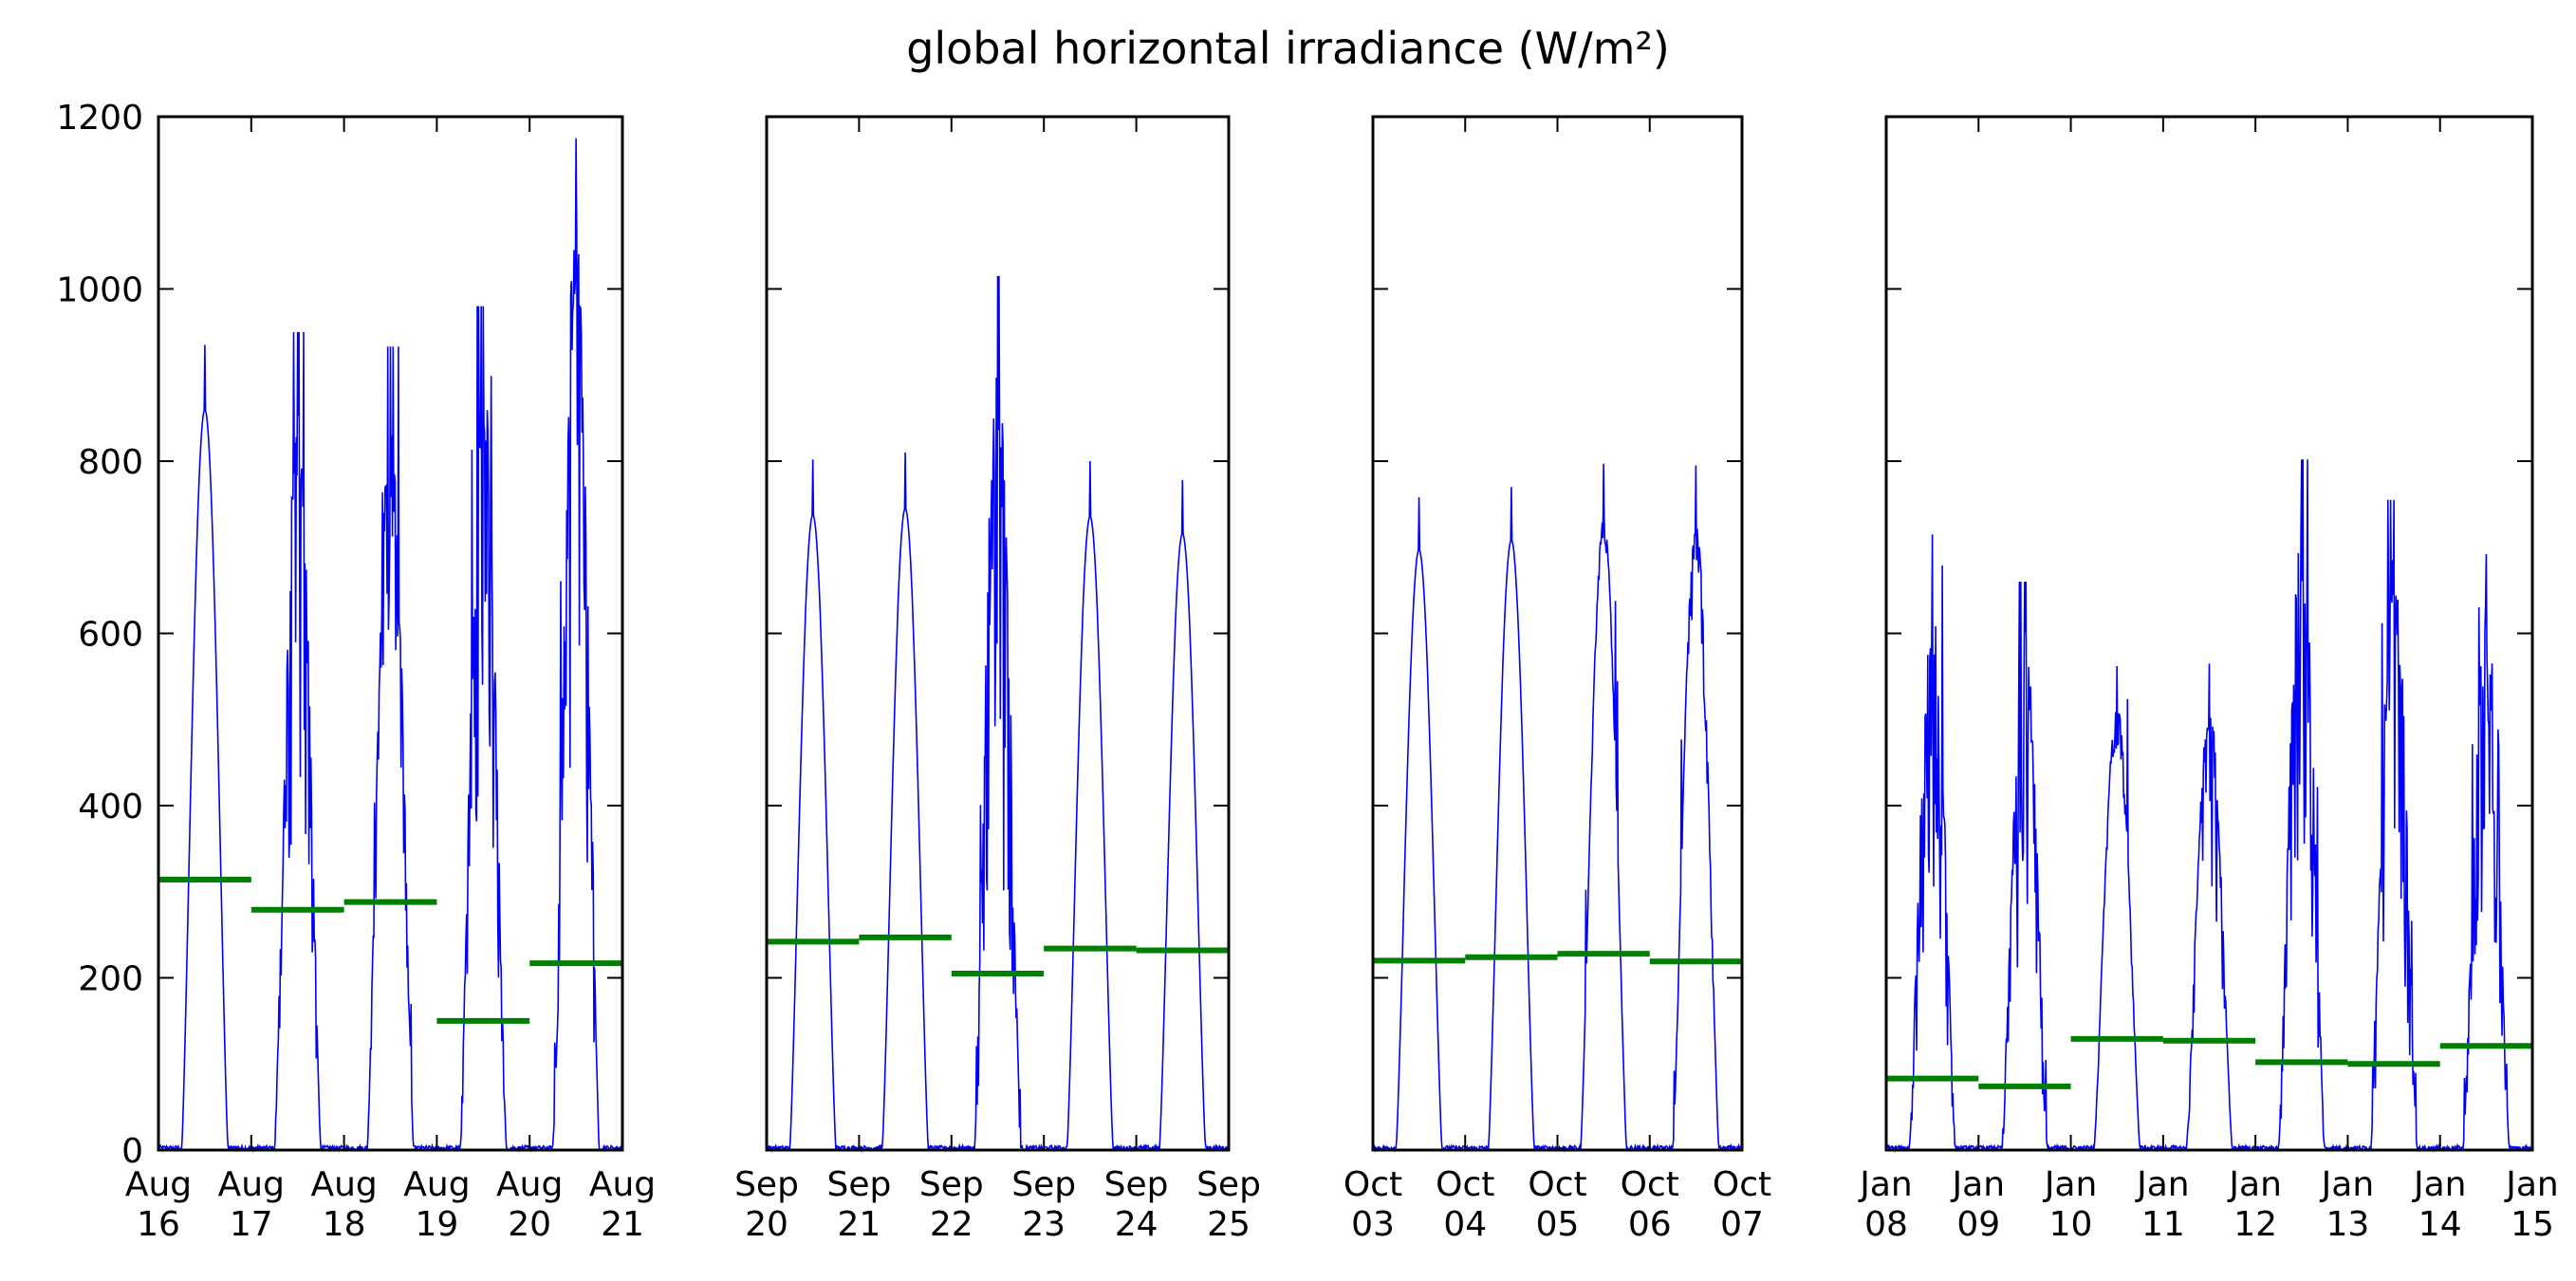  What do you see at coordinates (99, 290) in the screenshot?
I see `y-tick-label: 1000` at bounding box center [99, 290].